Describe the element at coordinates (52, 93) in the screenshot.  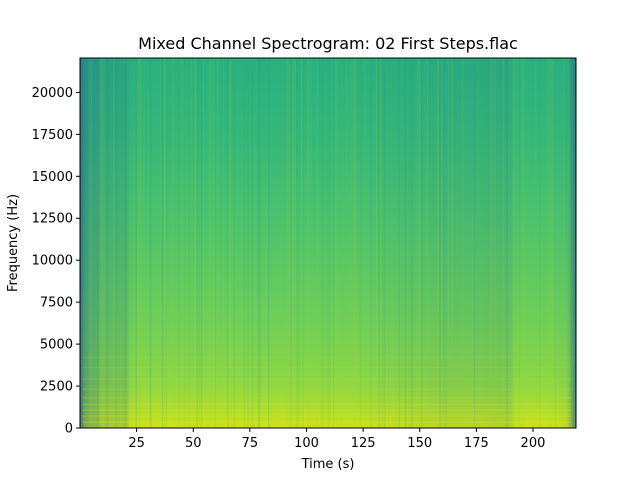
I see `y-tick-label: 20000` at that location.